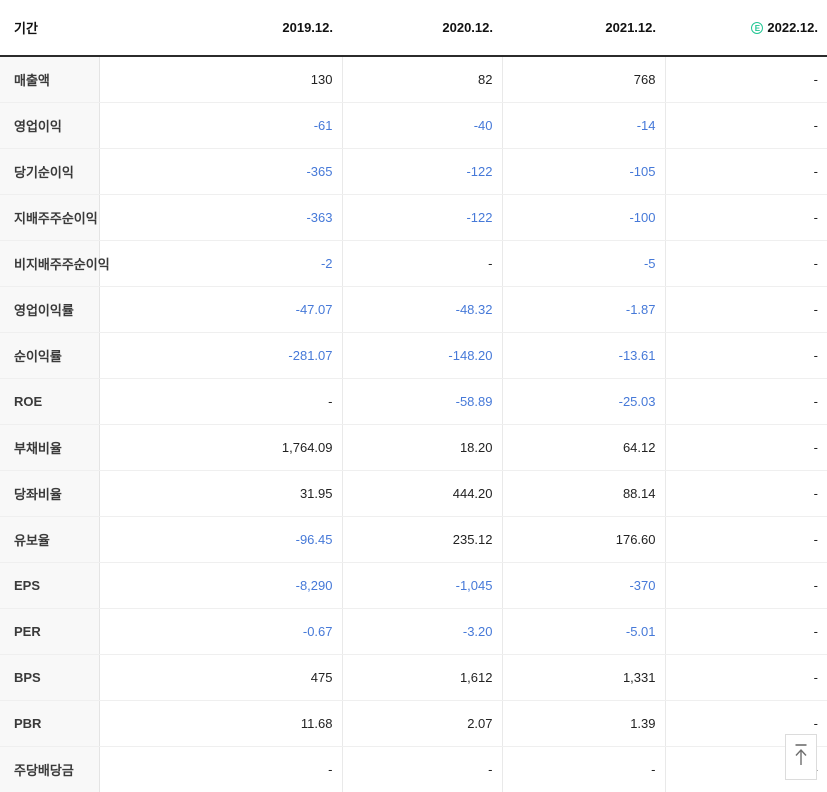  What do you see at coordinates (421, 401) in the screenshot?
I see `cell-value: -58.89` at bounding box center [421, 401].